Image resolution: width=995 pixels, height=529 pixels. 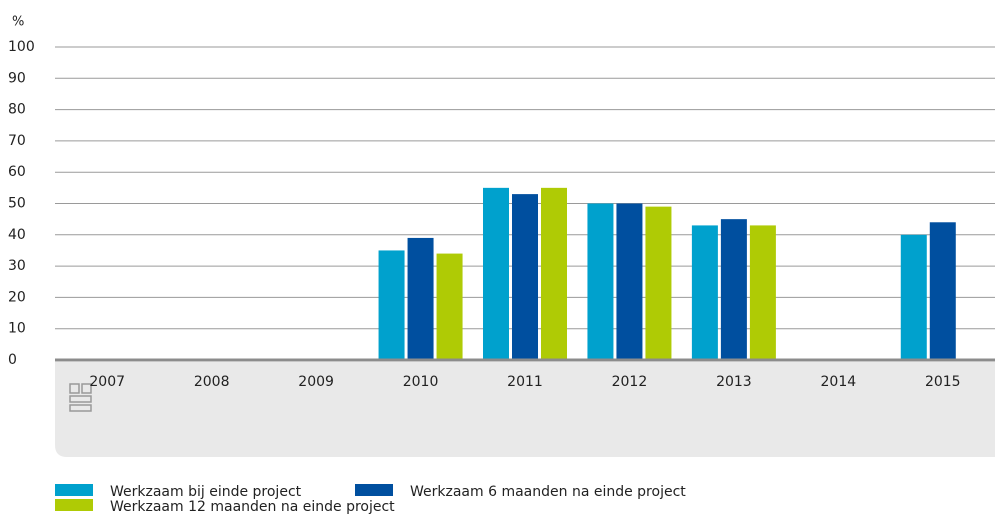 What do you see at coordinates (17, 110) in the screenshot?
I see `y-tick-label: 80` at bounding box center [17, 110].